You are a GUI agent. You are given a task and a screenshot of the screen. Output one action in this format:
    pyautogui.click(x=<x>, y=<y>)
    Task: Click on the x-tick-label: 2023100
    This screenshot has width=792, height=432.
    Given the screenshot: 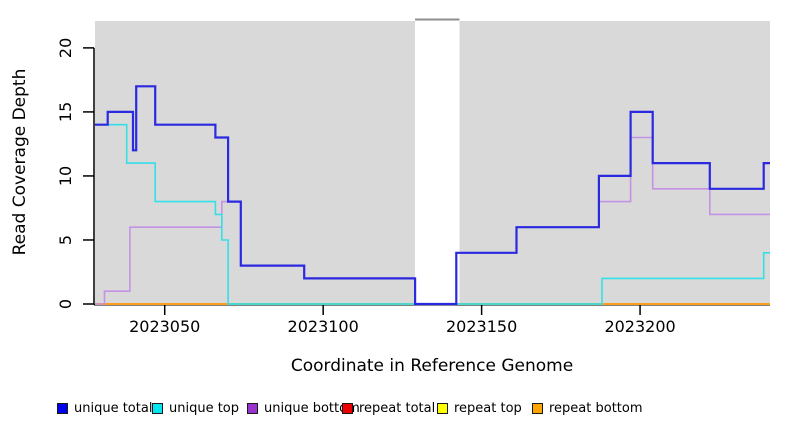 What is the action you would take?
    pyautogui.click(x=323, y=326)
    